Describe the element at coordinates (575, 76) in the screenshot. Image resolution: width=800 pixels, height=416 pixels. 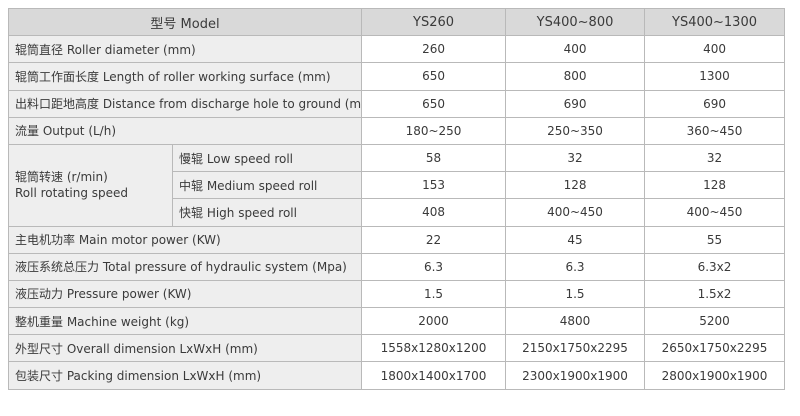
I see `cell-value: 800` at that location.